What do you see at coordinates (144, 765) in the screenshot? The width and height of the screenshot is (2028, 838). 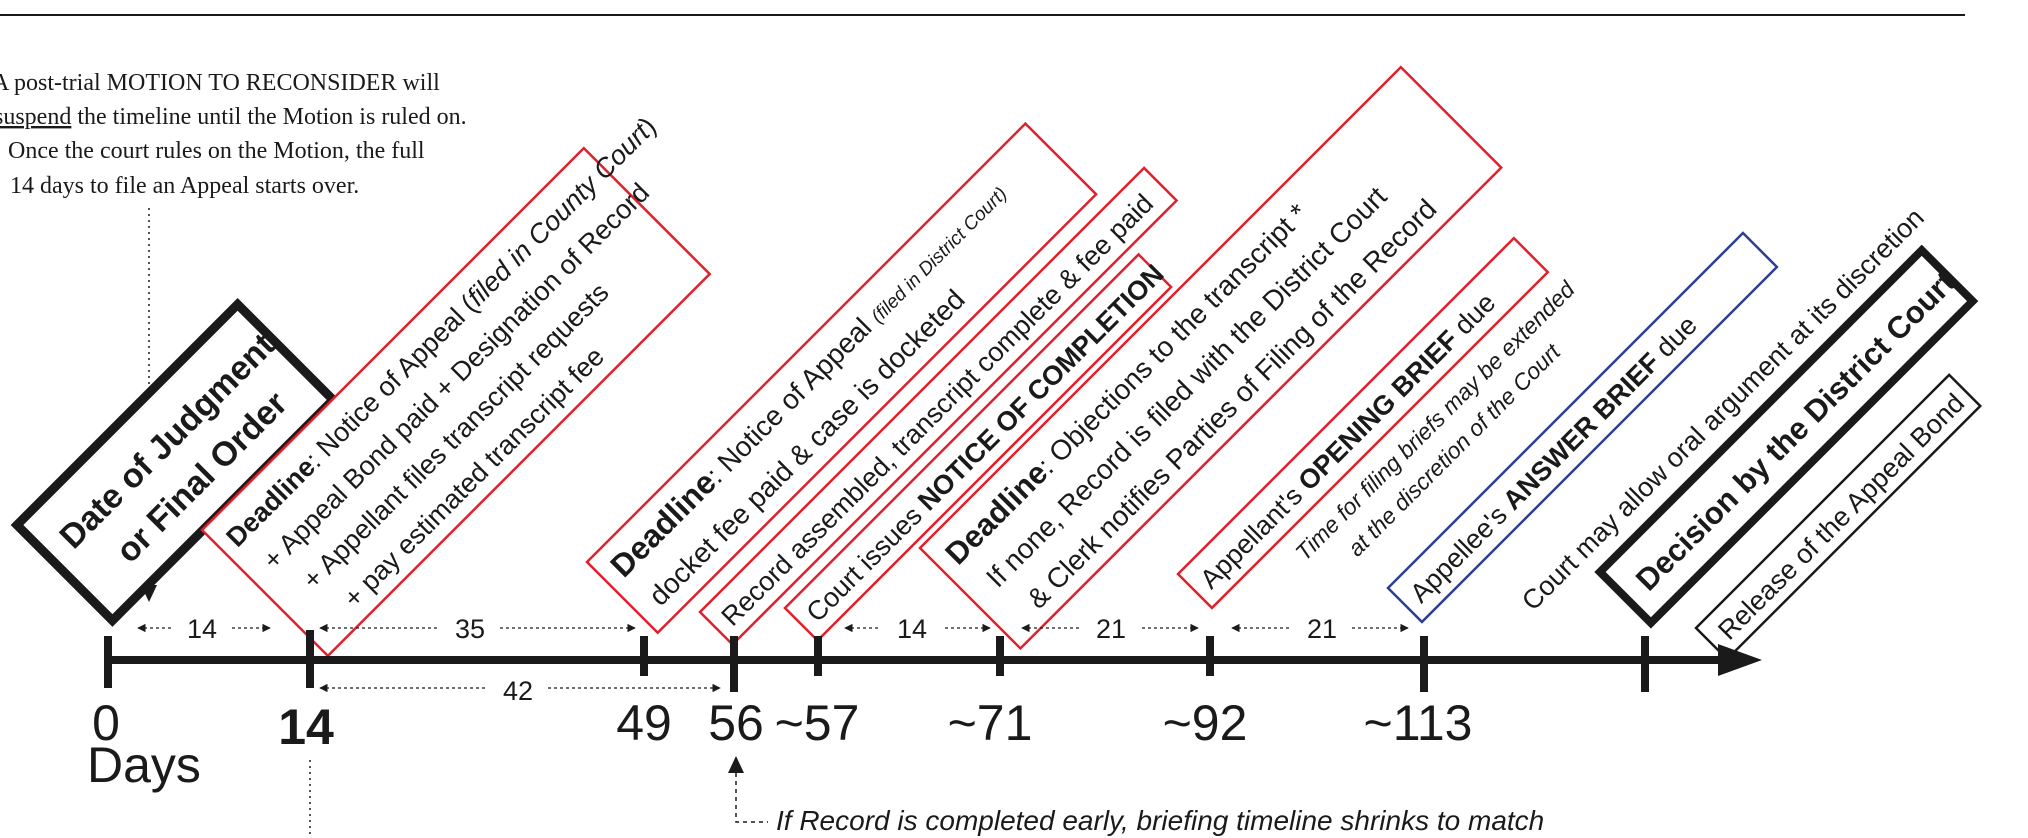 I see `days-label: Days` at bounding box center [144, 765].